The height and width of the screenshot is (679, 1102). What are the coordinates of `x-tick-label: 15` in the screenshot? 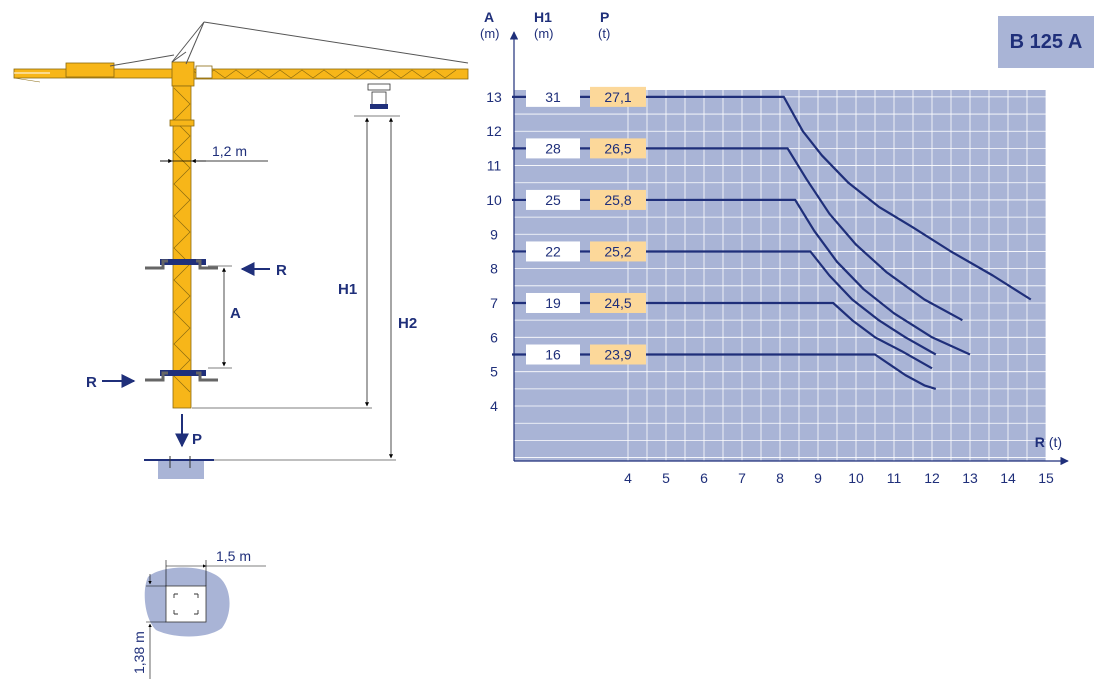 It's located at (1046, 478).